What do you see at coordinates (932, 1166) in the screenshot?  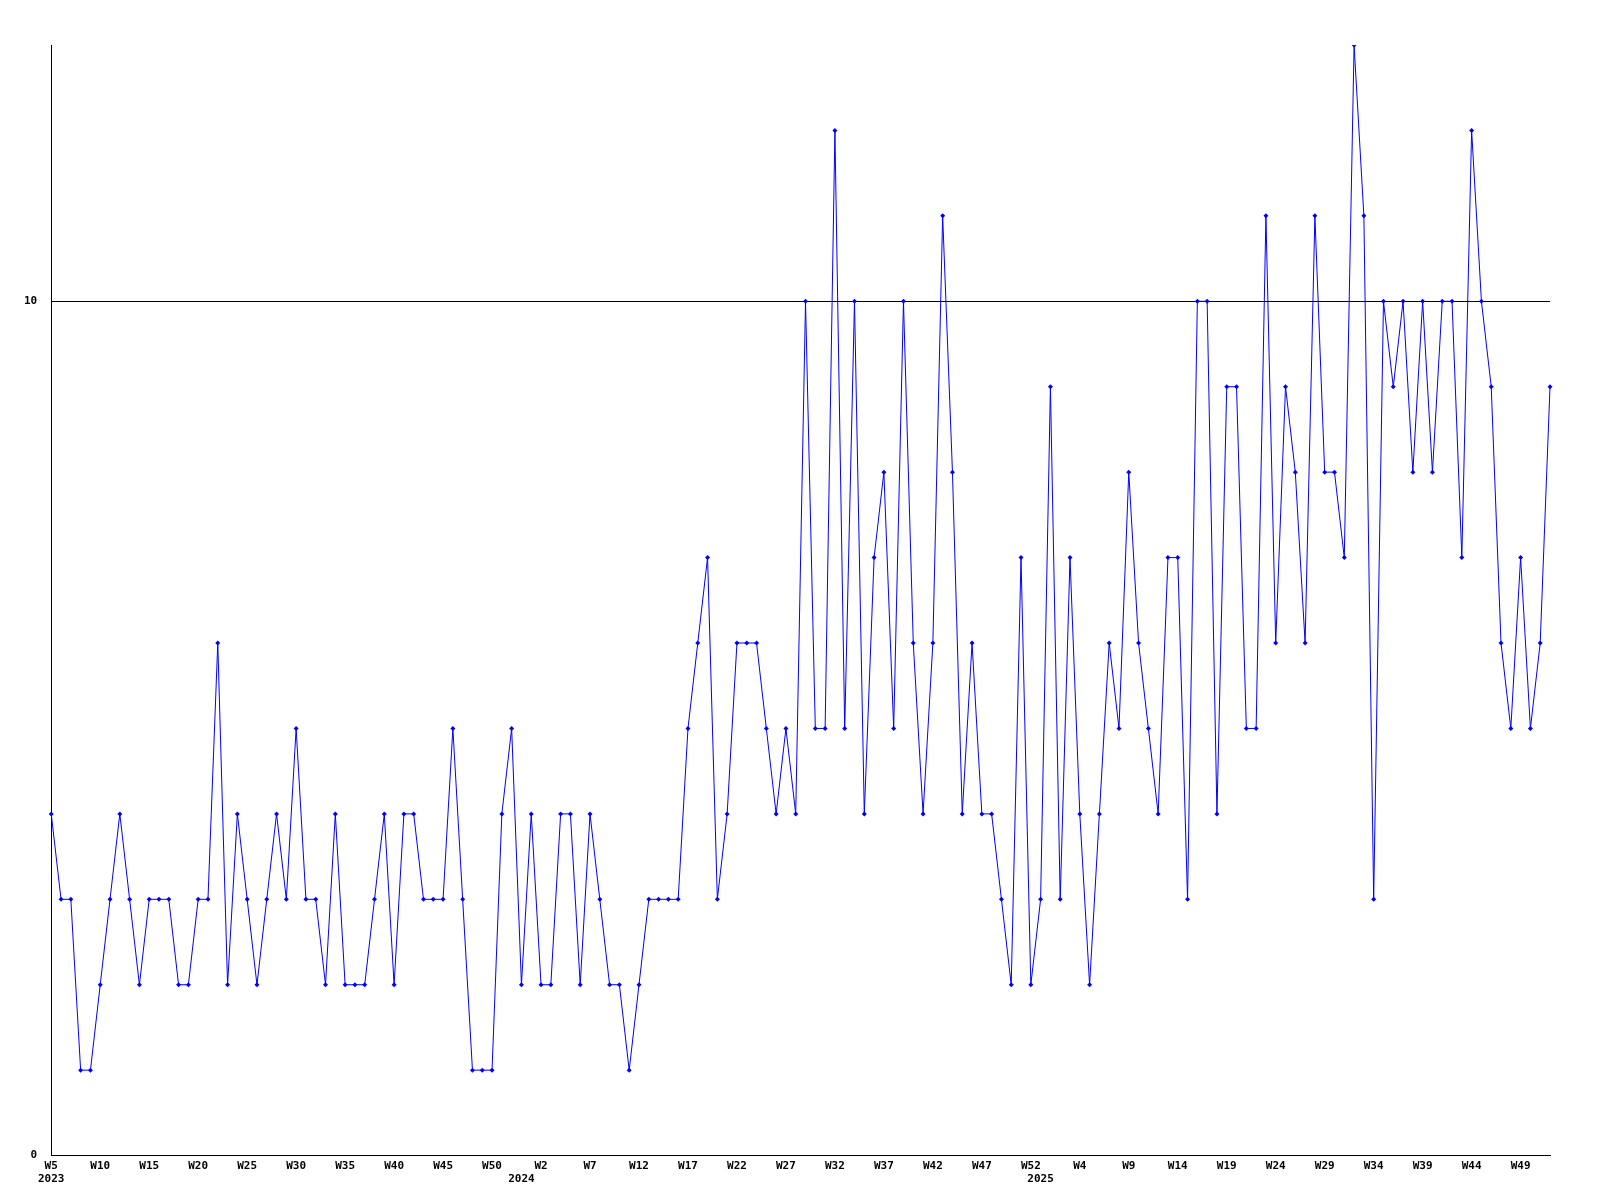 I see `x-tick-label: W42` at bounding box center [932, 1166].